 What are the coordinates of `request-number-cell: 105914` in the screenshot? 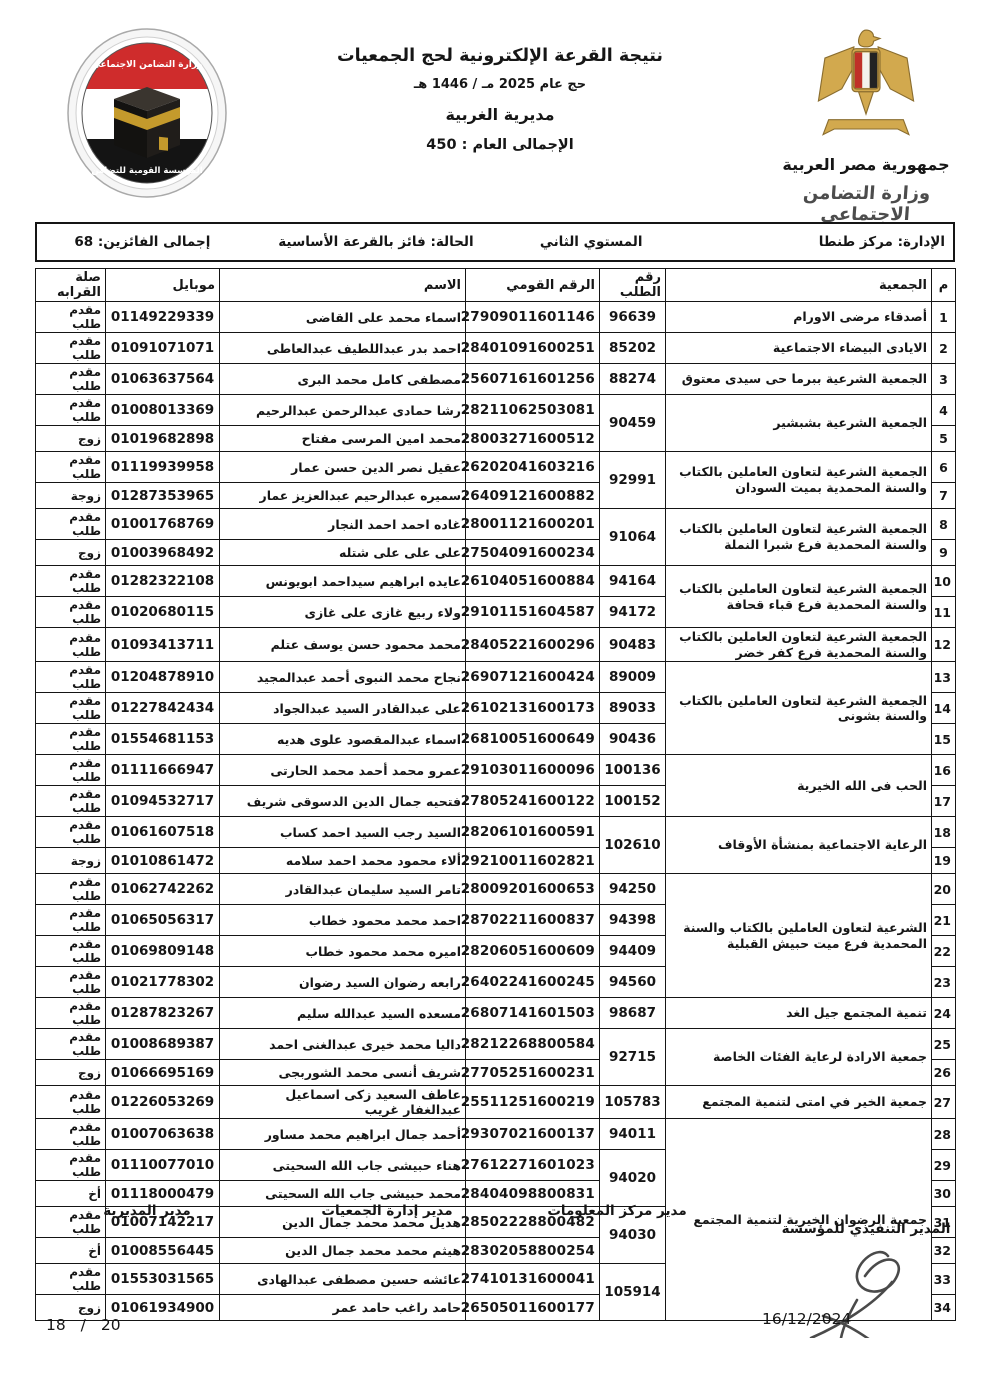 It's located at (632, 1292).